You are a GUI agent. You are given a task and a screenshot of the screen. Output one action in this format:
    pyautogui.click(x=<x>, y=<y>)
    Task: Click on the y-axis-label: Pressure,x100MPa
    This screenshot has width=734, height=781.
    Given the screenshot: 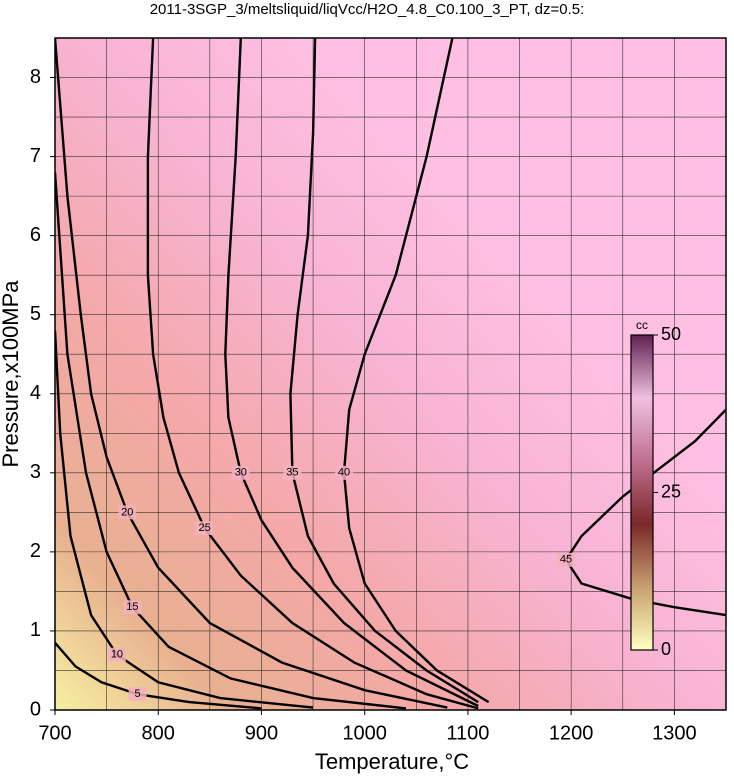 What is the action you would take?
    pyautogui.click(x=11, y=374)
    